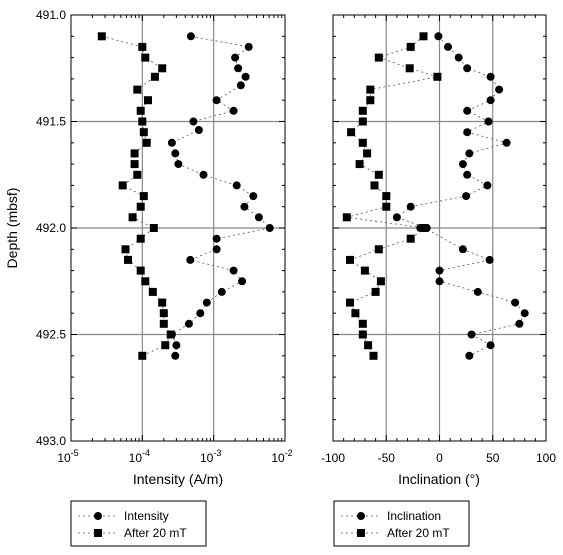  What do you see at coordinates (418, 533) in the screenshot?
I see `right-legend-label-after20: After 20 mT` at bounding box center [418, 533].